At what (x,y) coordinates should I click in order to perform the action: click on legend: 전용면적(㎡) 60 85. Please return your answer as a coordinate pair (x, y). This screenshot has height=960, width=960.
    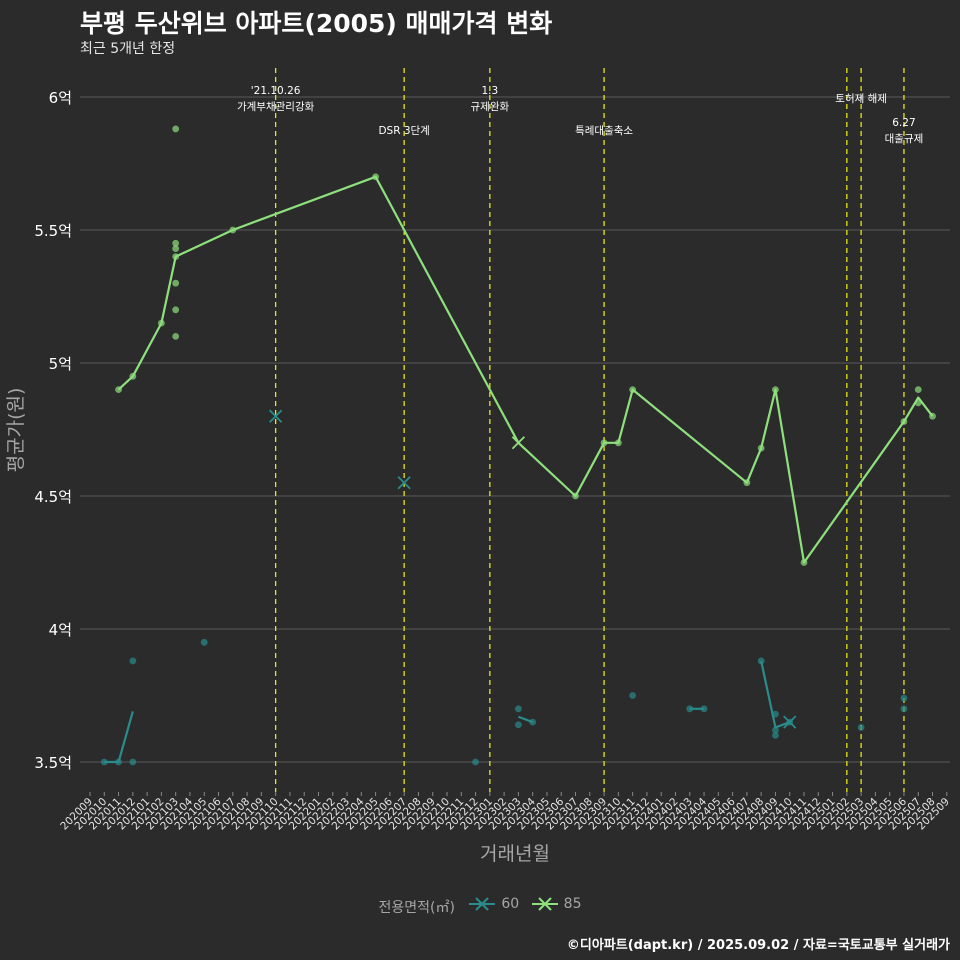
    Looking at the image, I should click on (480, 906).